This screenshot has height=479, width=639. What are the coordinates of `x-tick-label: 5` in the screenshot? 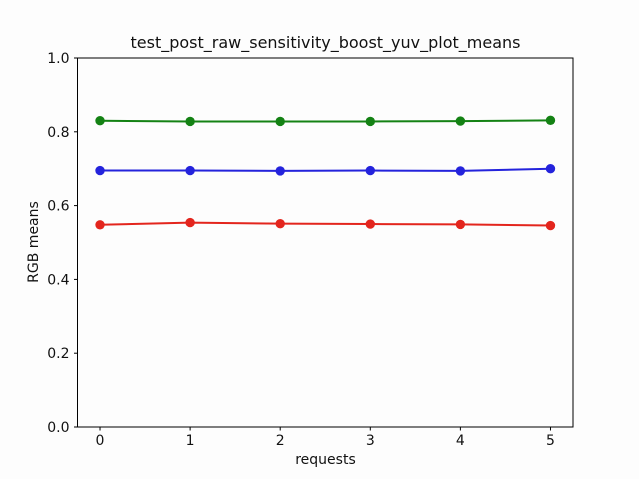 It's located at (550, 441).